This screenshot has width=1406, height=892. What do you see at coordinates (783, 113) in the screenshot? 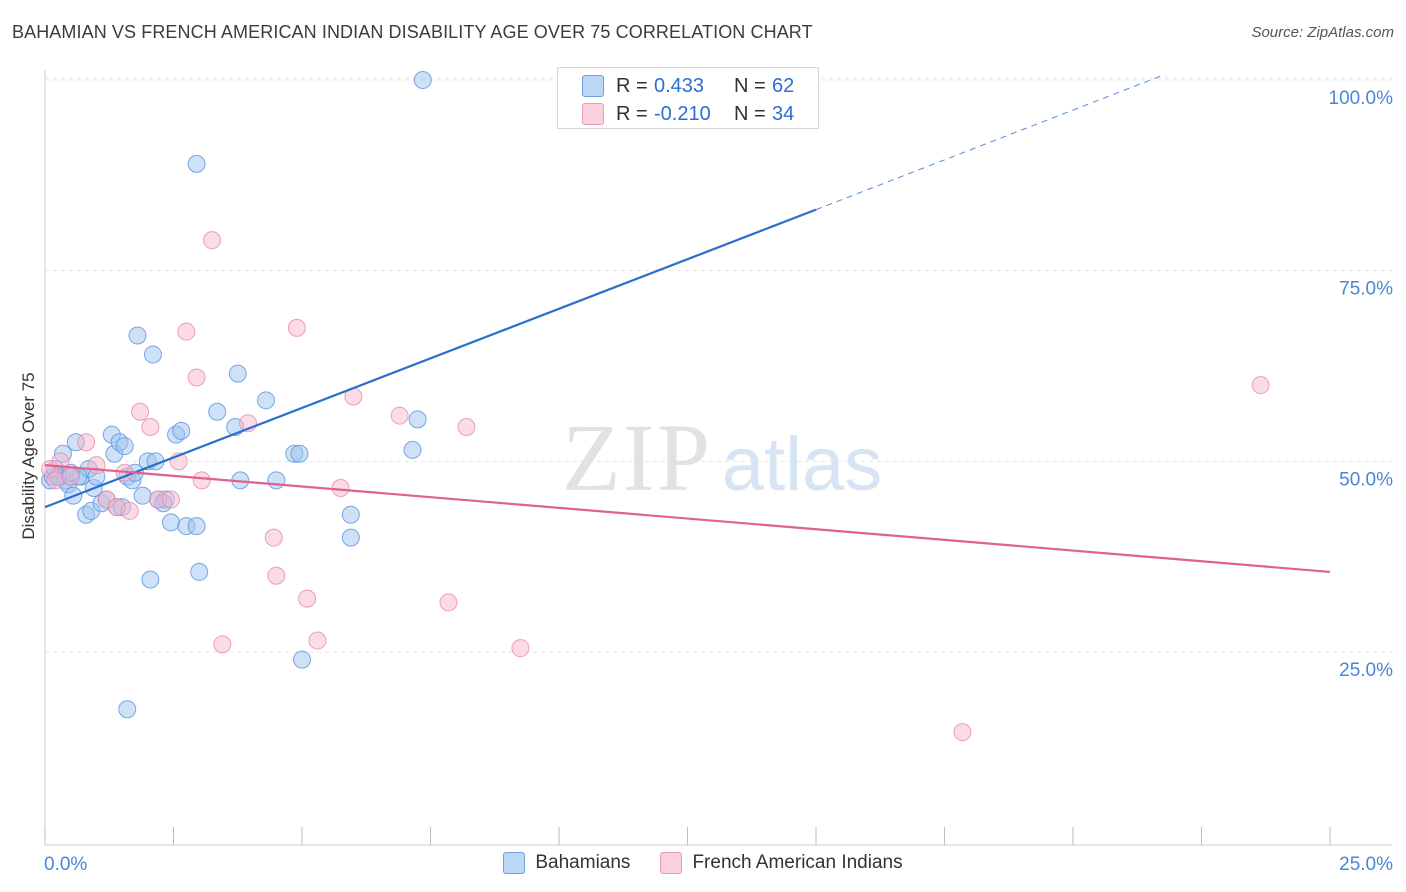
I see `n-value: 34` at bounding box center [783, 113].